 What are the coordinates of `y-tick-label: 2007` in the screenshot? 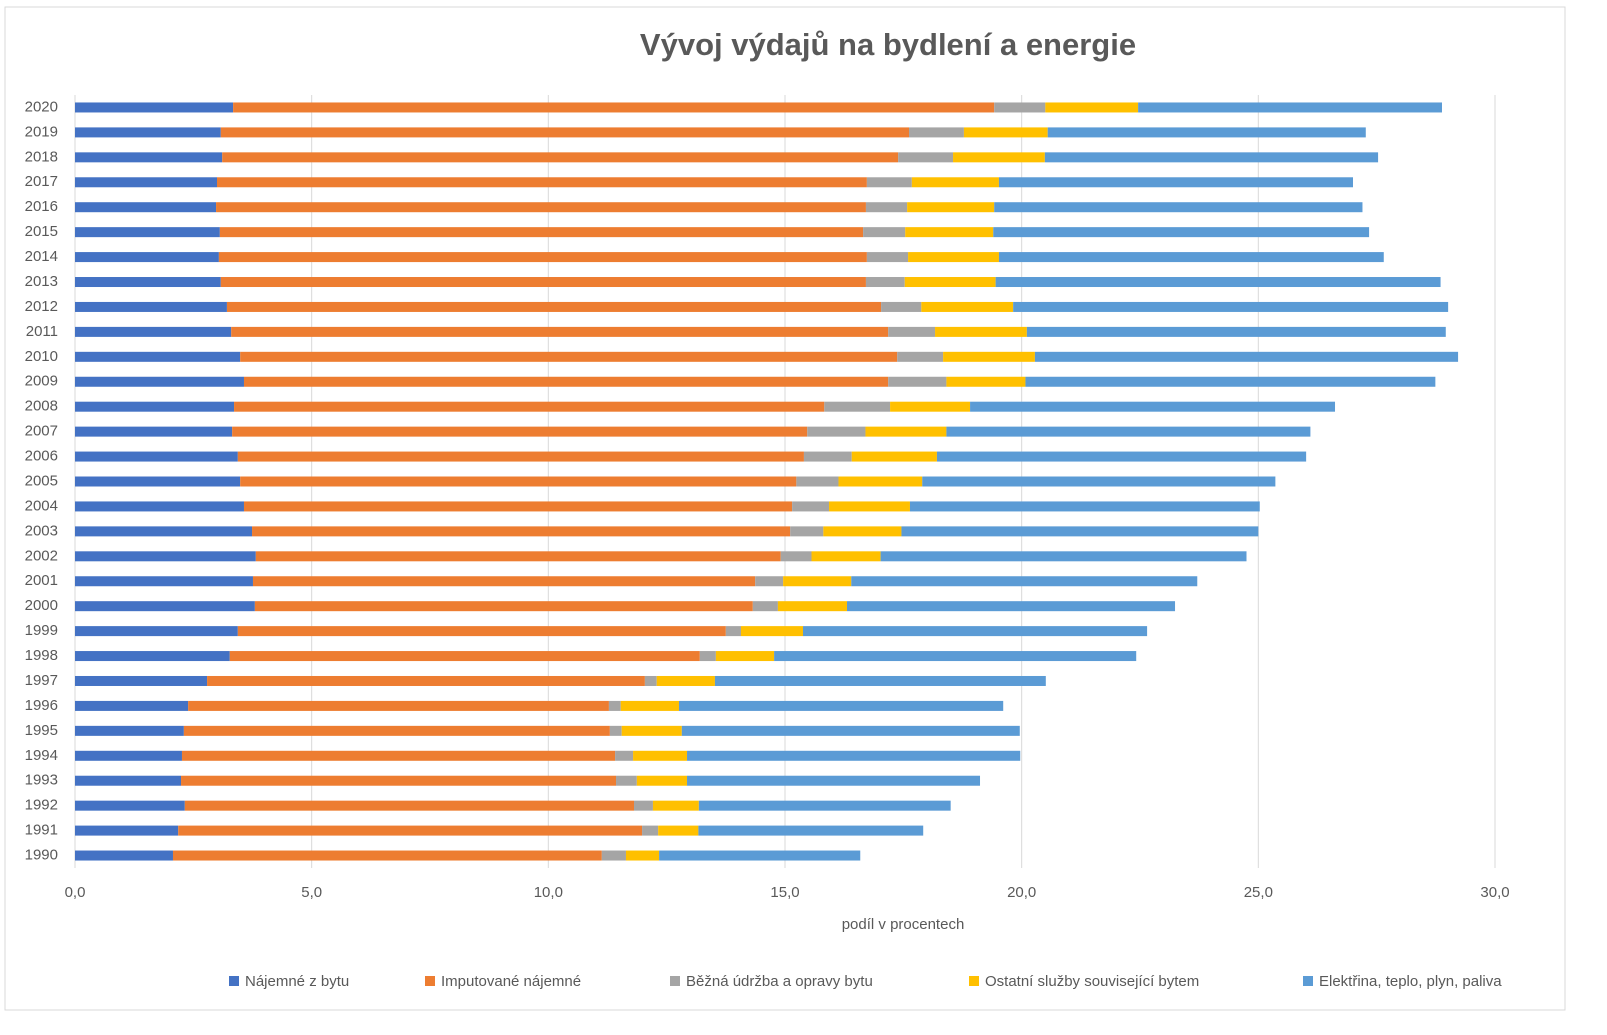 It's located at (41, 431).